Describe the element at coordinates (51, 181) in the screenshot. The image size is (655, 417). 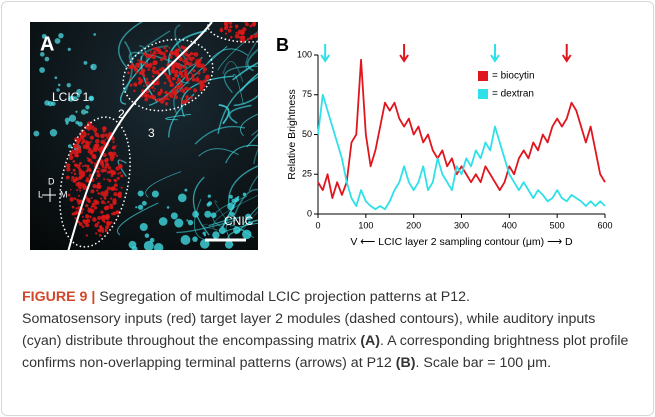
I see `micrograph-label: D` at that location.